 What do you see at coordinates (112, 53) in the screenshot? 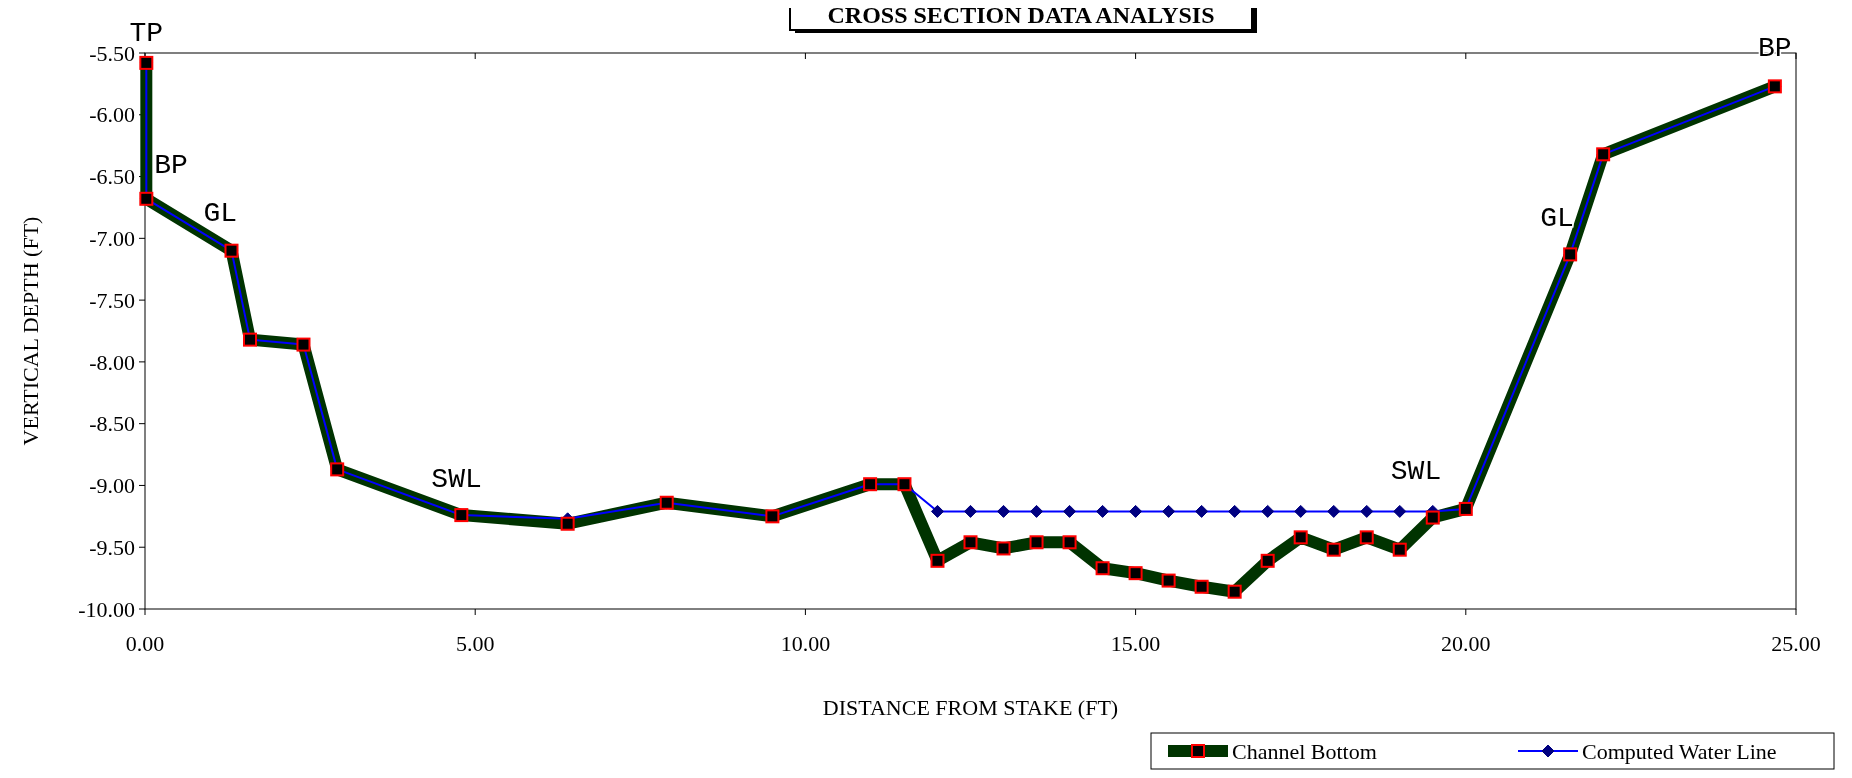
I see `y-tick-label: -5.50` at bounding box center [112, 53].